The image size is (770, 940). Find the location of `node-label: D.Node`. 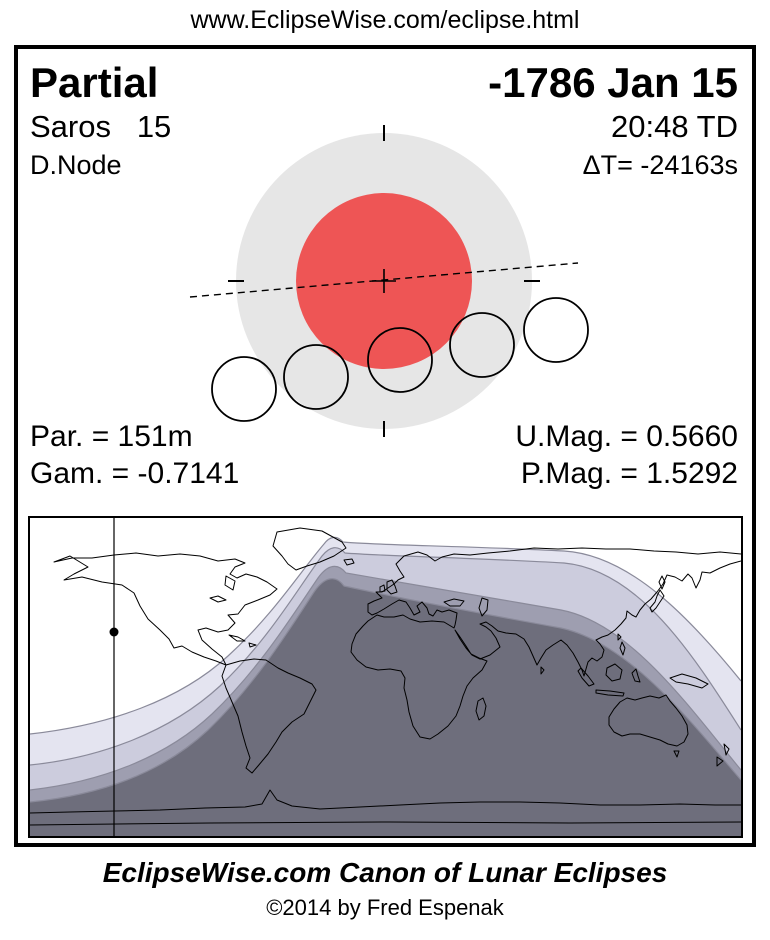

node-label: D.Node is located at coordinates (76, 165).